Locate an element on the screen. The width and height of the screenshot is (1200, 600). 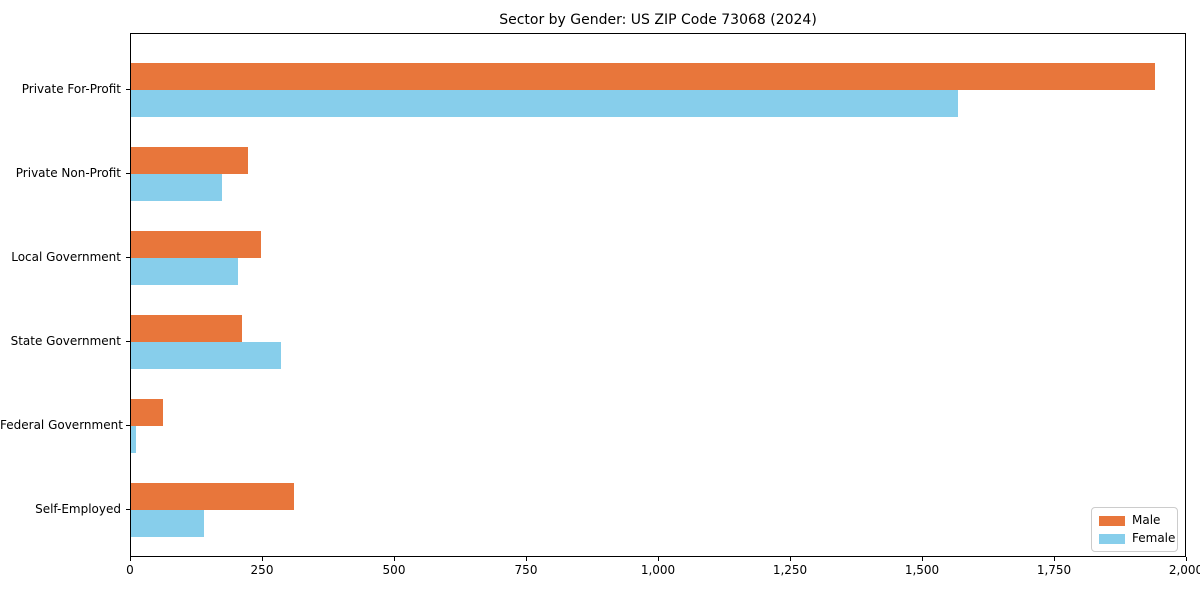
x-axis-label-3: 500 is located at coordinates (394, 570).